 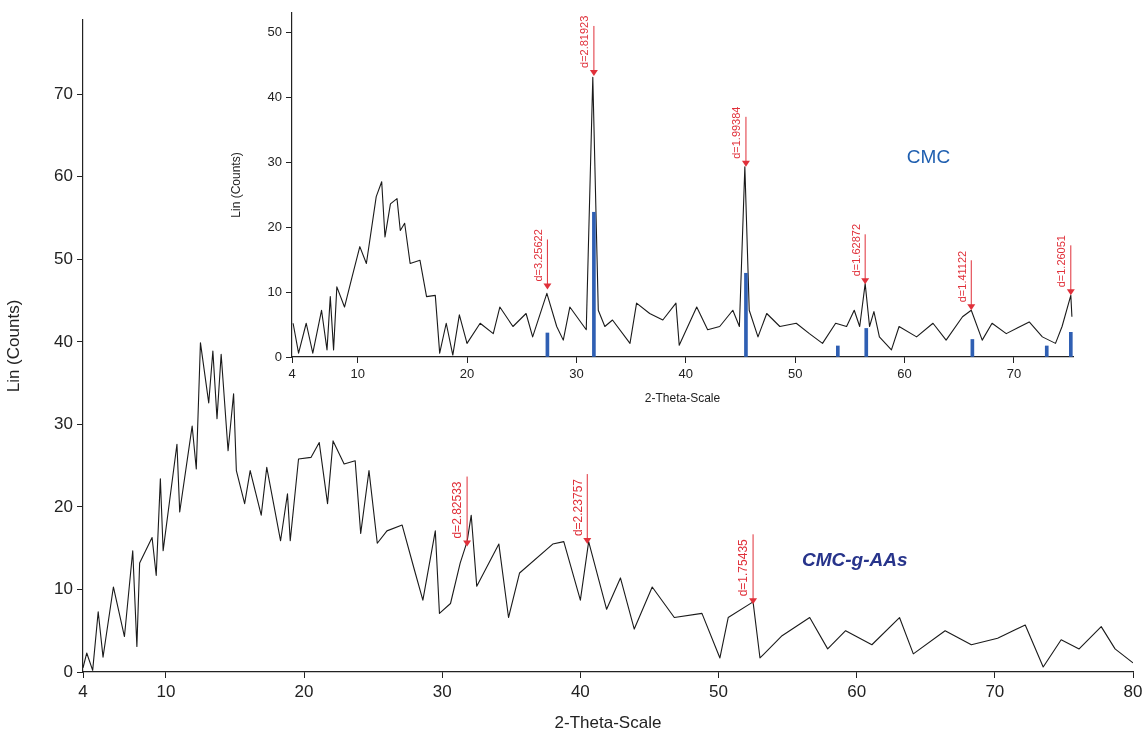 What do you see at coordinates (854, 560) in the screenshot?
I see `text: CMC-g-AAs` at bounding box center [854, 560].